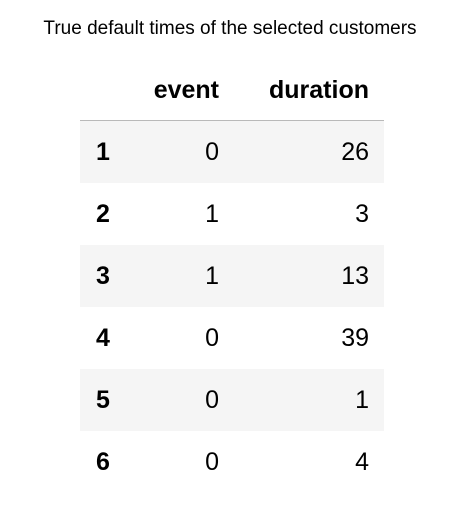 The image size is (460, 525). What do you see at coordinates (362, 214) in the screenshot?
I see `duration-cell: 3` at bounding box center [362, 214].